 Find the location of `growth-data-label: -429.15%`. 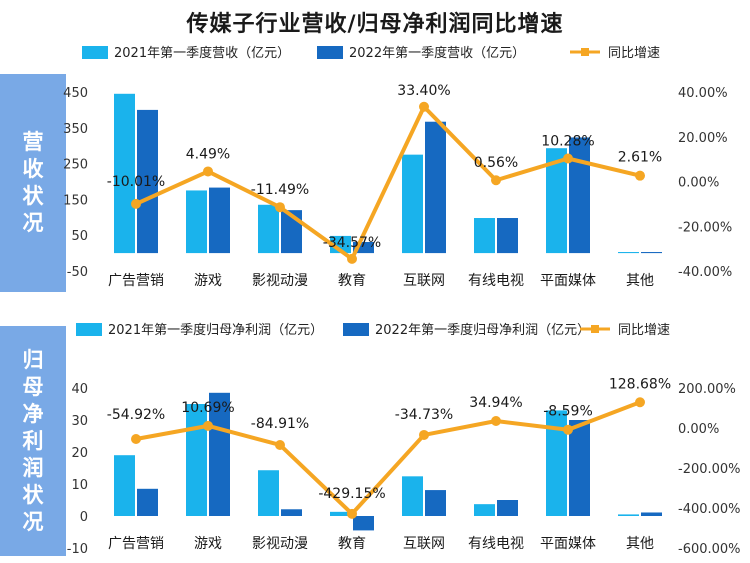

growth-data-label: -429.15% is located at coordinates (351, 494).